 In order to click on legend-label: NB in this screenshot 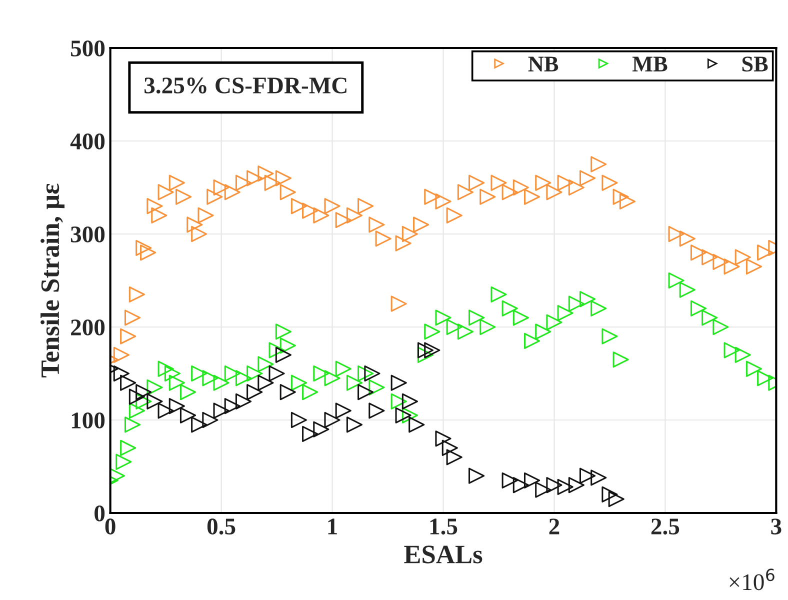, I will do `click(543, 64)`.